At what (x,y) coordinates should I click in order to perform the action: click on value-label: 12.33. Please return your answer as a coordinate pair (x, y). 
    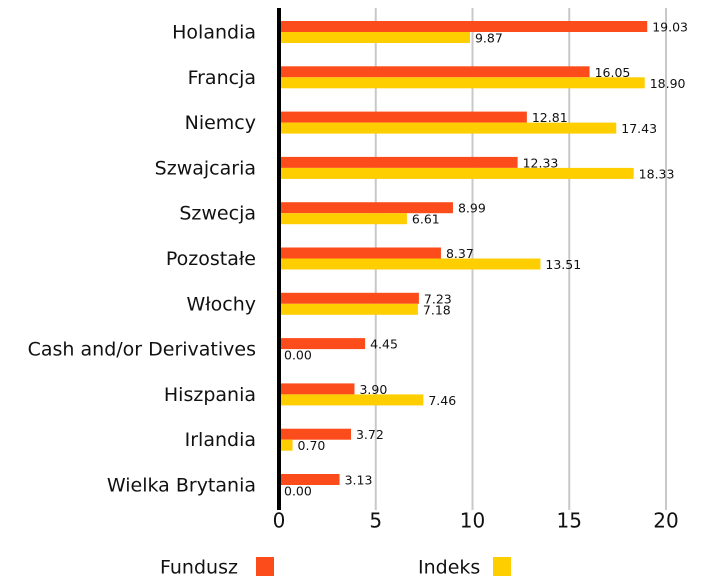
    Looking at the image, I should click on (541, 162).